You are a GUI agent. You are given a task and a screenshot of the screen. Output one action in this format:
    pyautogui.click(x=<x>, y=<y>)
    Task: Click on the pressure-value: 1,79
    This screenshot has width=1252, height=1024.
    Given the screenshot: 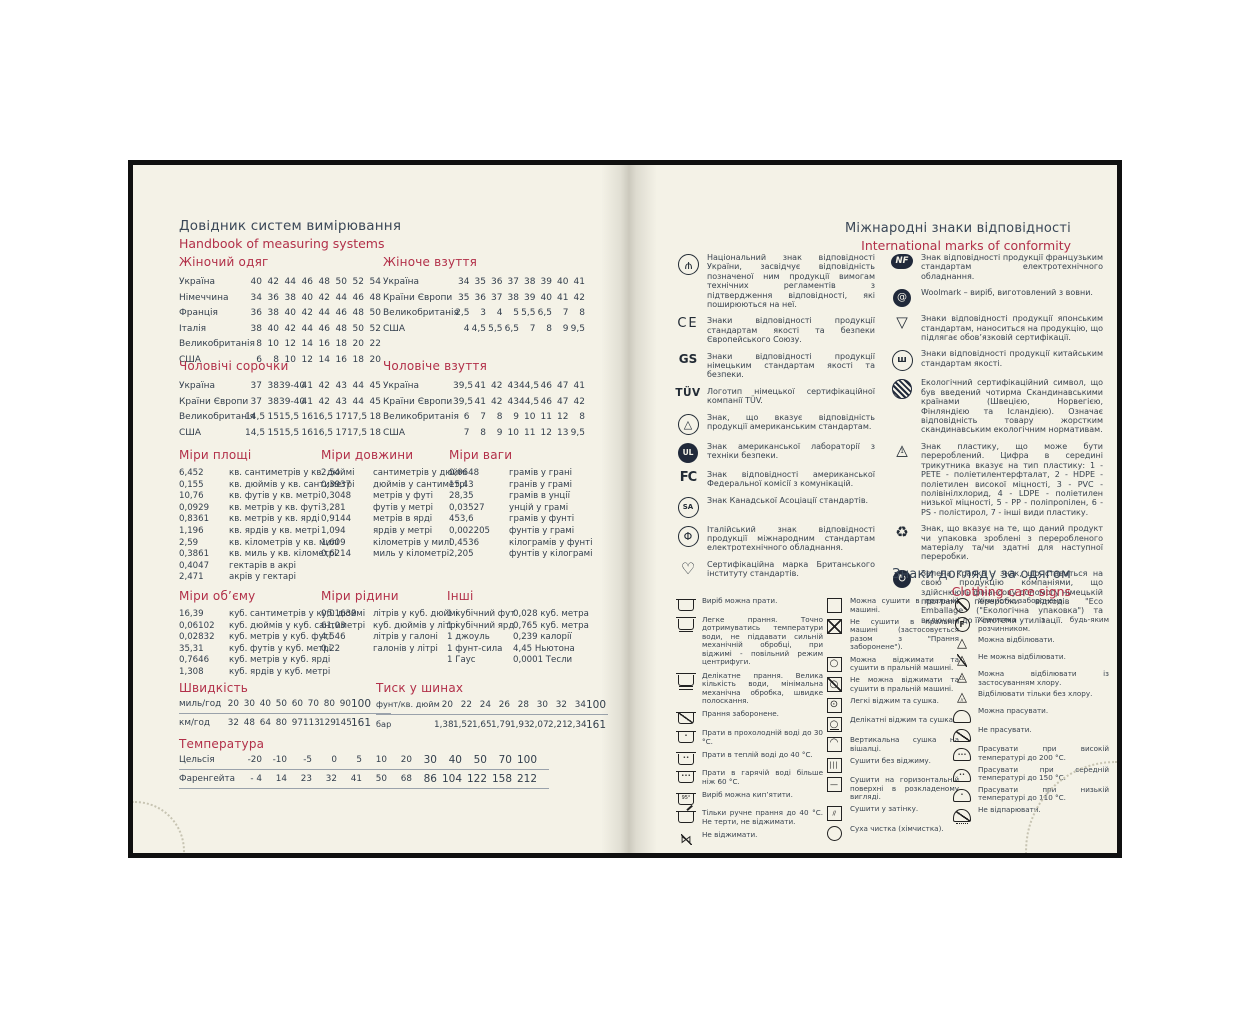 What is the action you would take?
    pyautogui.click(x=501, y=725)
    